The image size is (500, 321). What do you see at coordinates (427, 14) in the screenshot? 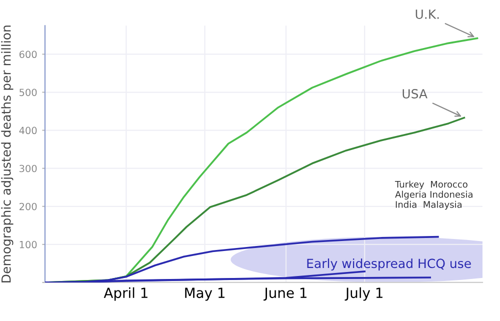
I see `text: U.K.` at bounding box center [427, 14].